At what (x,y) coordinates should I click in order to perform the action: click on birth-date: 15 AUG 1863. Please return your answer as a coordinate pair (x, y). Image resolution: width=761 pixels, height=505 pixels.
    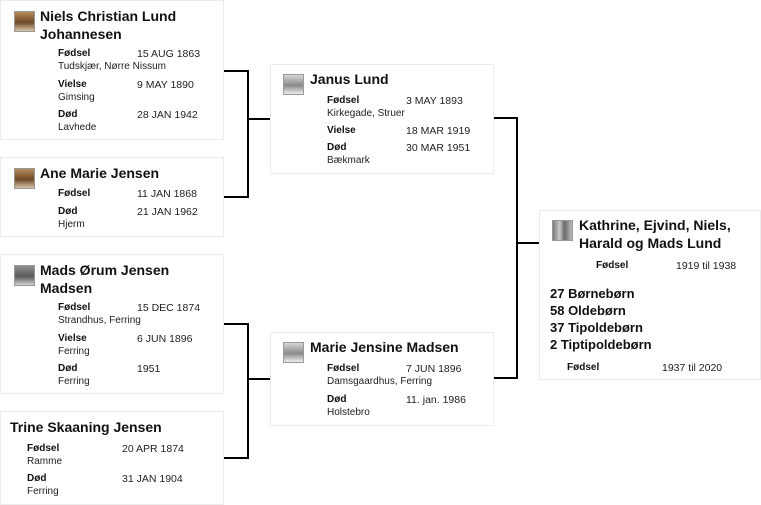
    Looking at the image, I should click on (169, 54).